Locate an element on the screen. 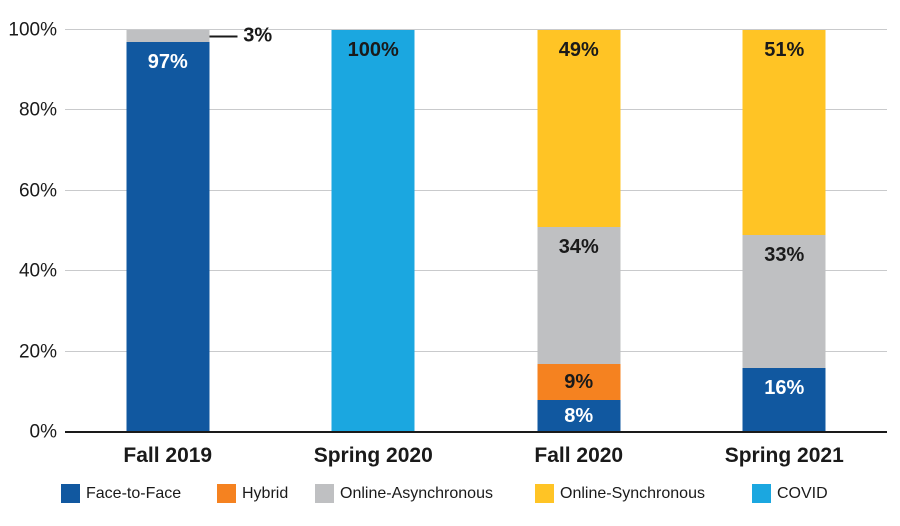 The height and width of the screenshot is (526, 900). segment-label: 97% is located at coordinates (167, 62).